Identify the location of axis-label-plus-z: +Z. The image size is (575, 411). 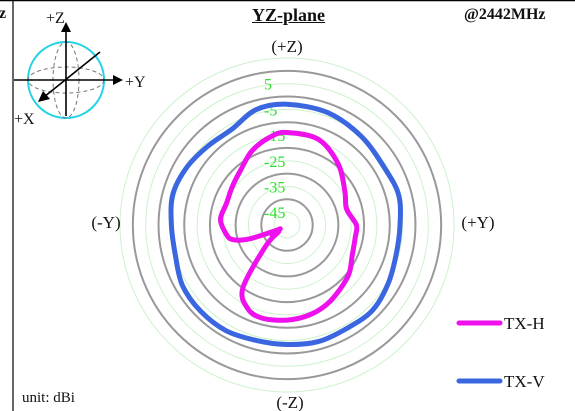
(55, 18).